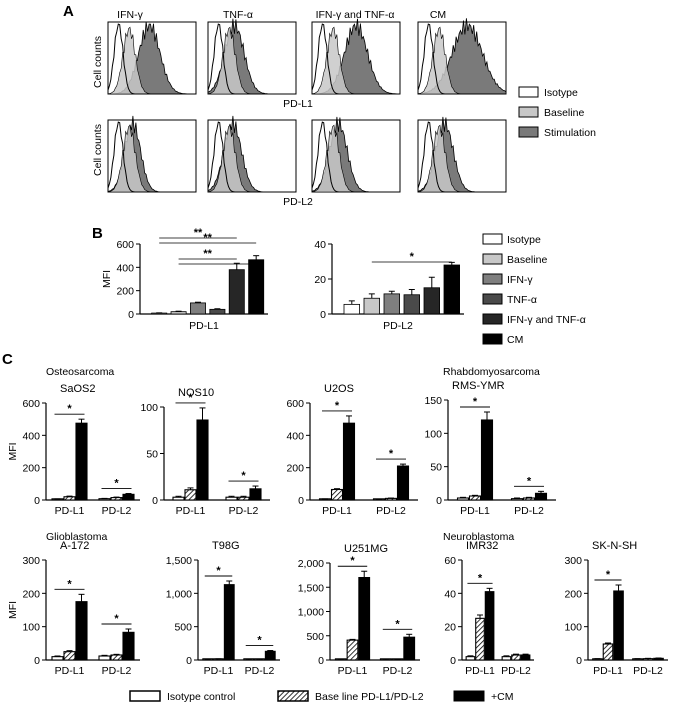  I want to click on chart-c6-ytick-label-0: 0, so click(189, 661).